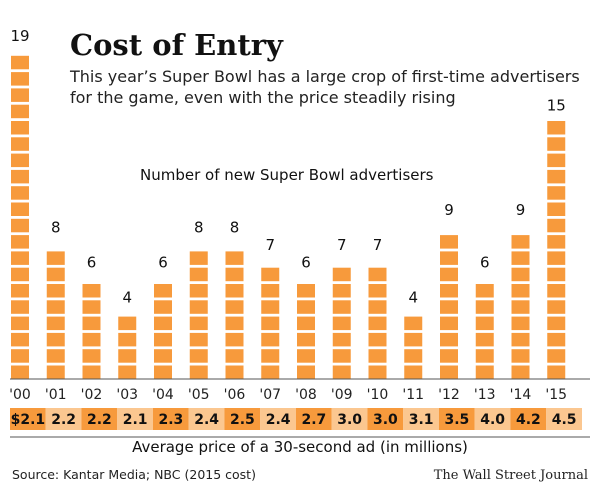 This screenshot has height=498, width=599. What do you see at coordinates (99, 420) in the screenshot?
I see `price-label-2: 2.2` at bounding box center [99, 420].